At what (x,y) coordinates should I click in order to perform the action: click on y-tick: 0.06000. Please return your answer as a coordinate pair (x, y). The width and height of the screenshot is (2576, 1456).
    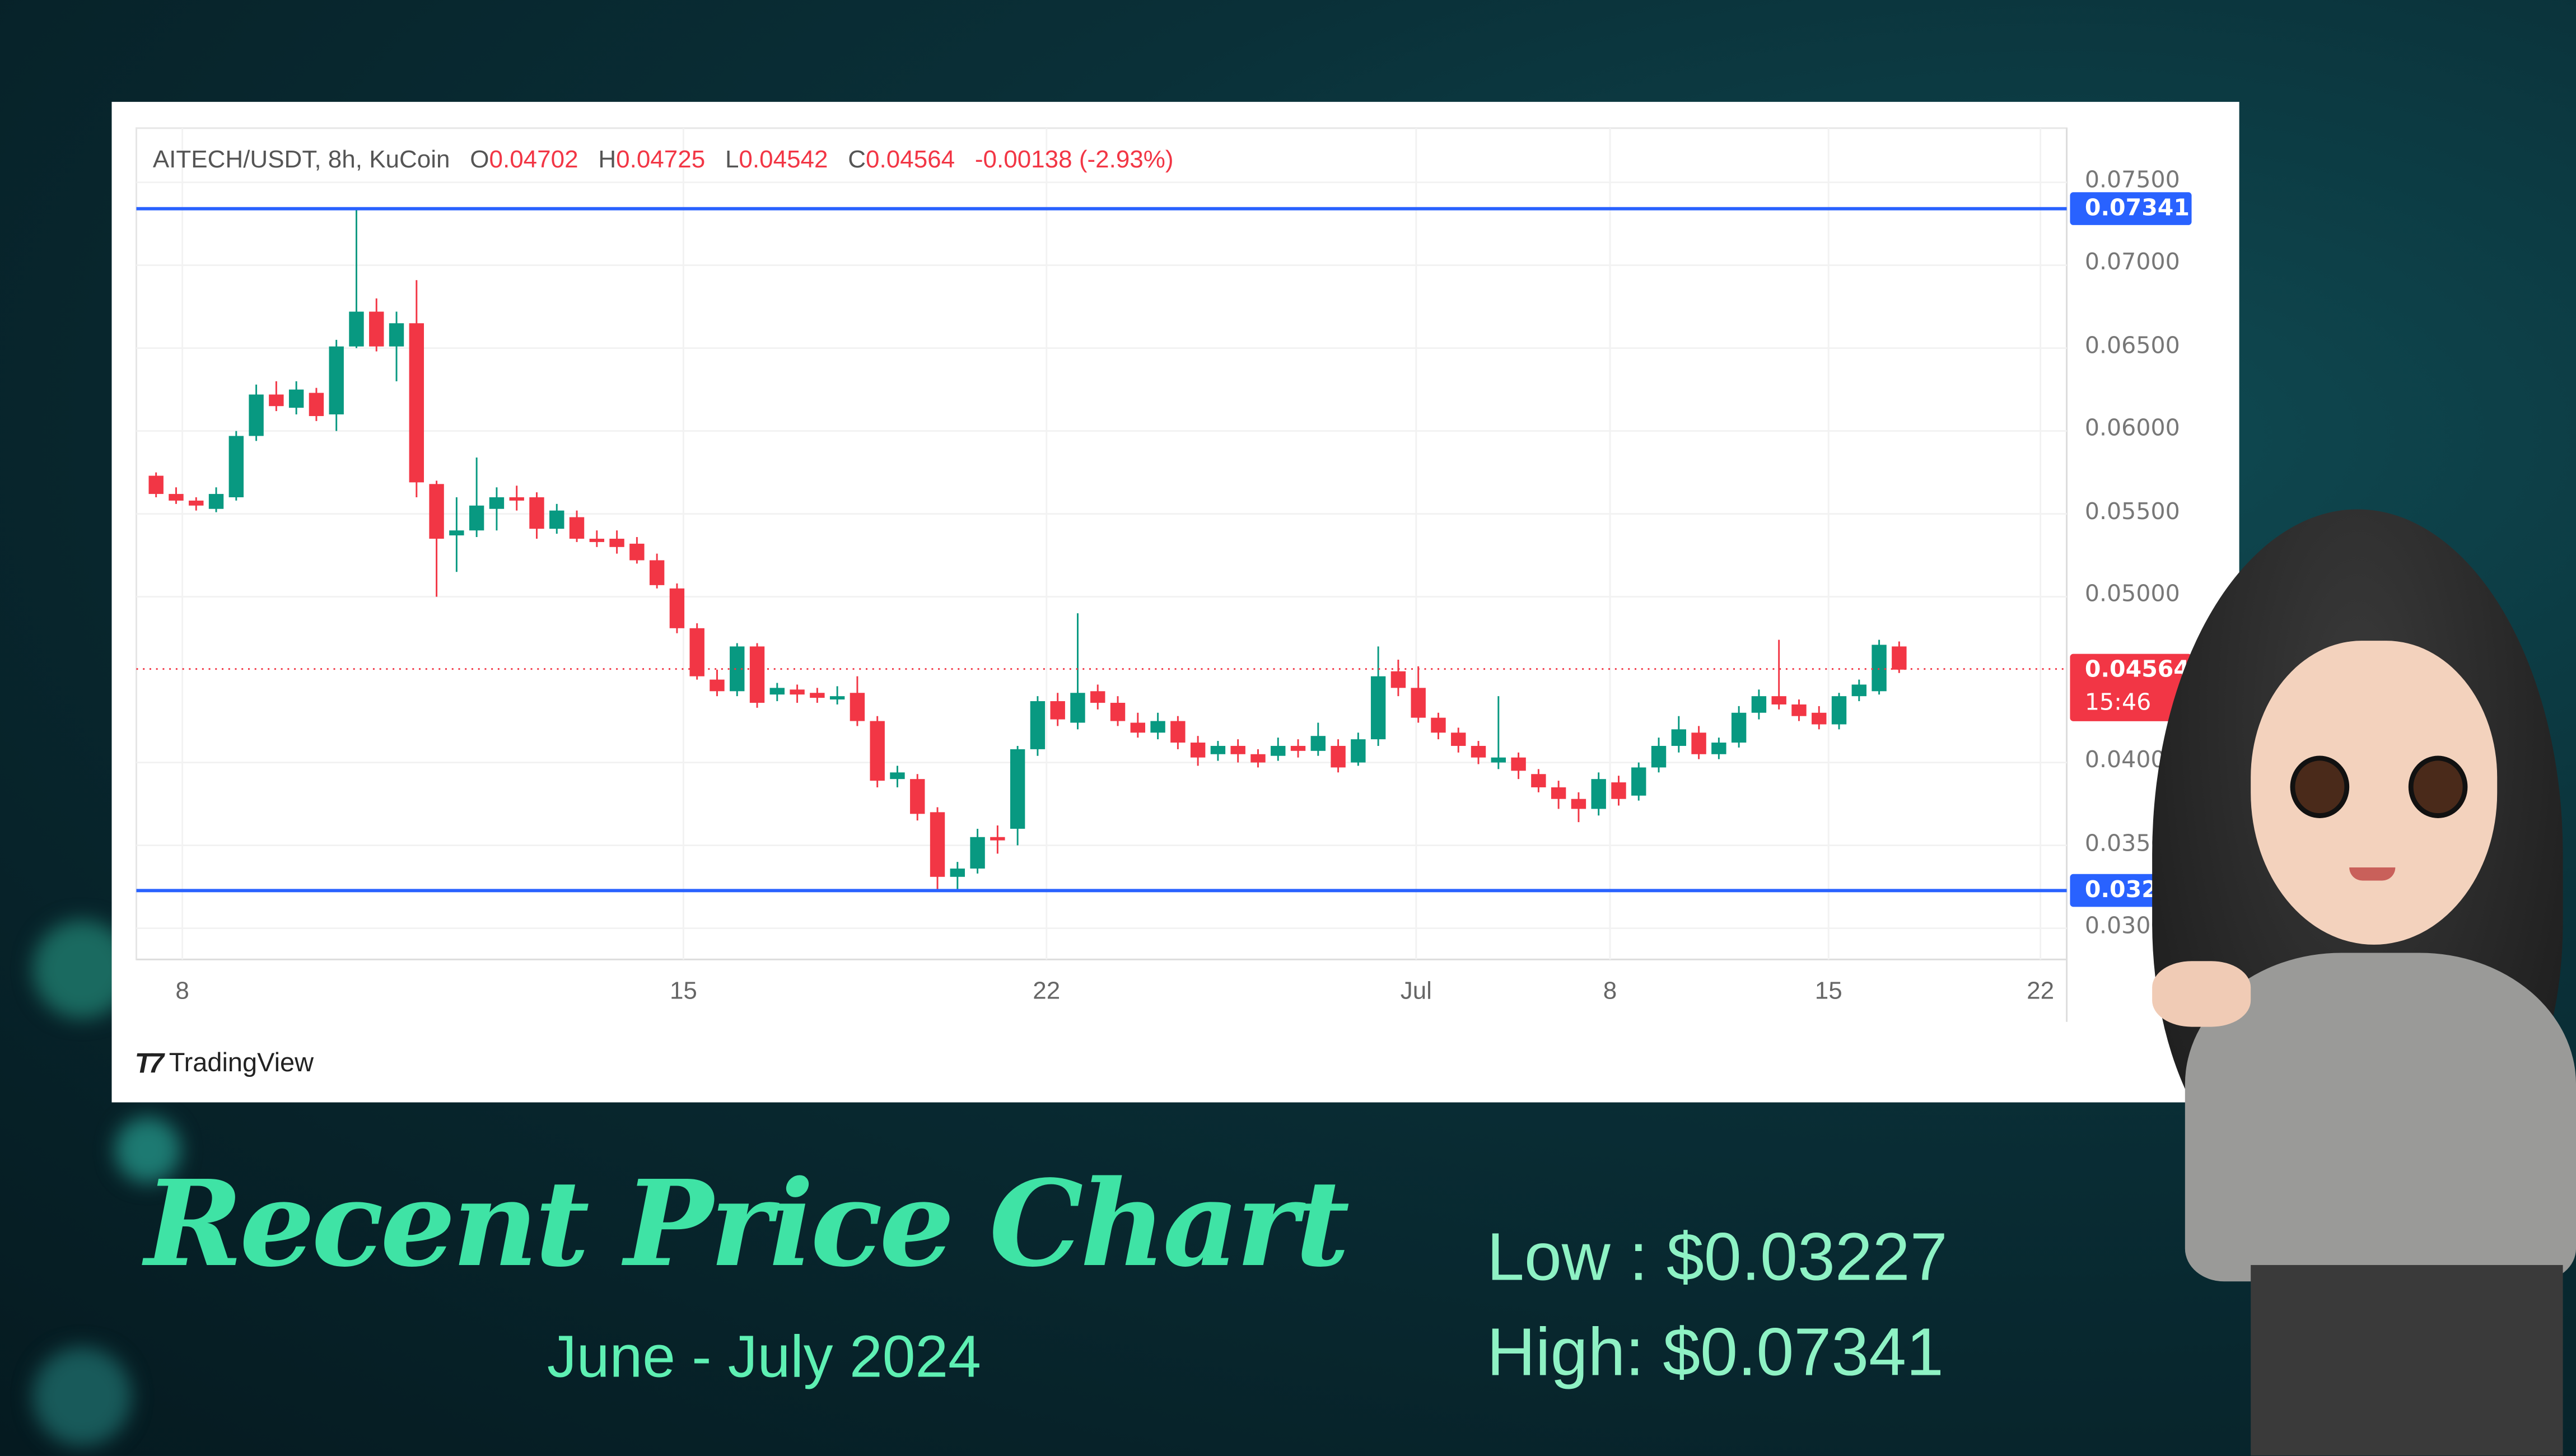
    Looking at the image, I should click on (2132, 430).